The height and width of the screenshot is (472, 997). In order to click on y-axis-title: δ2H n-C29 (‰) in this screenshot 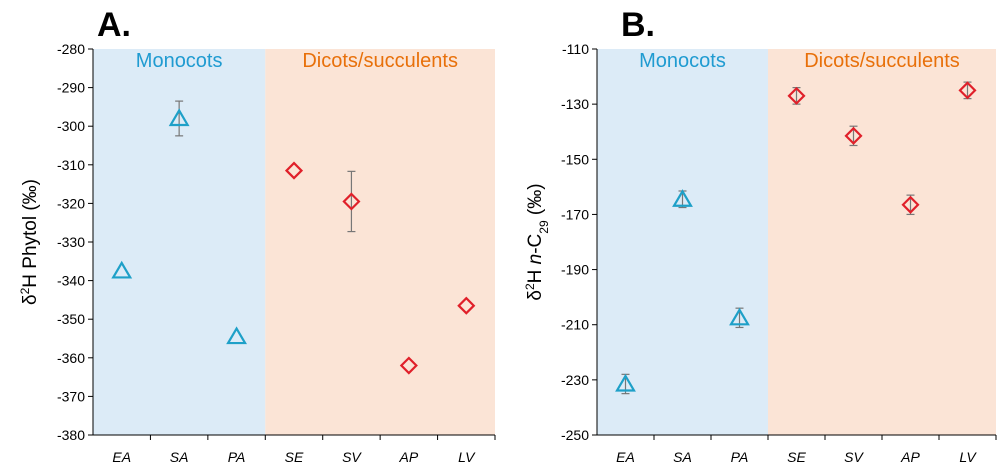, I will do `click(537, 241)`.